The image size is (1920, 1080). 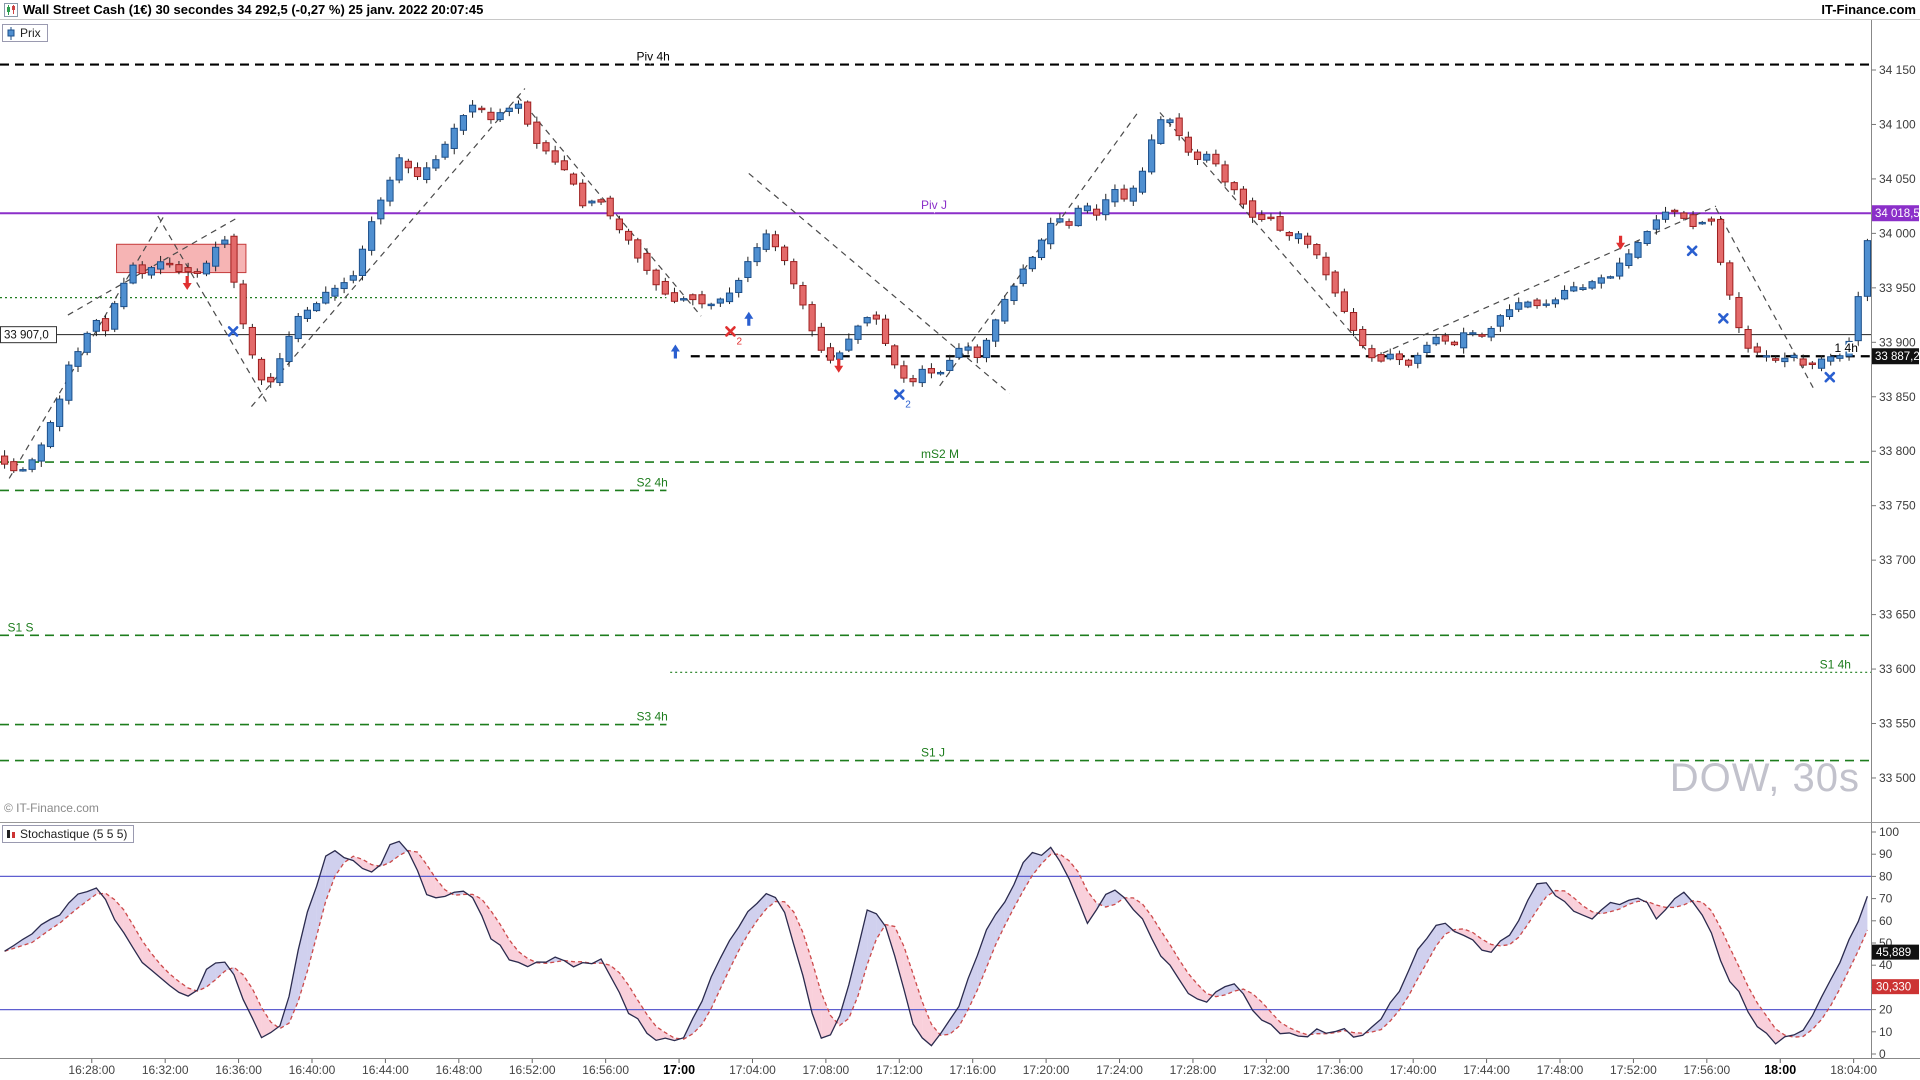 I want to click on stochastic-legend-label: Stochastique (5 5 5), so click(x=74, y=834).